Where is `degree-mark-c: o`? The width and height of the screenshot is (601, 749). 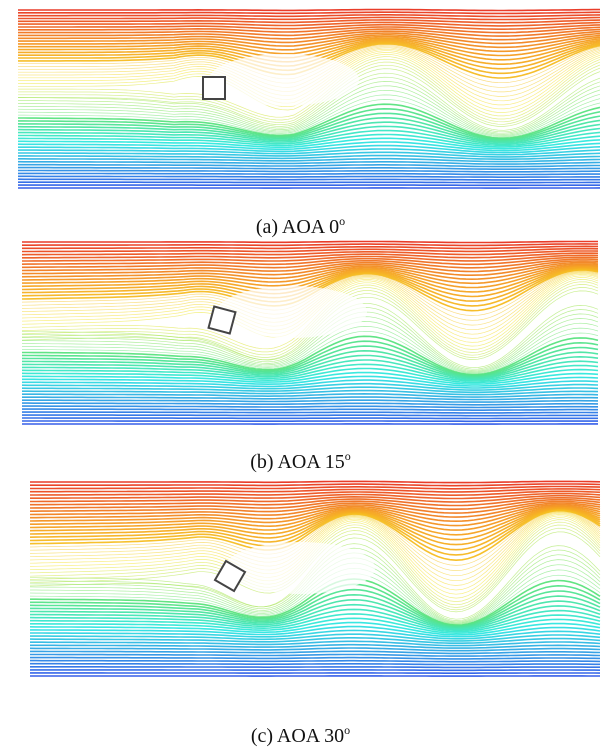
degree-mark-c: o is located at coordinates (347, 730).